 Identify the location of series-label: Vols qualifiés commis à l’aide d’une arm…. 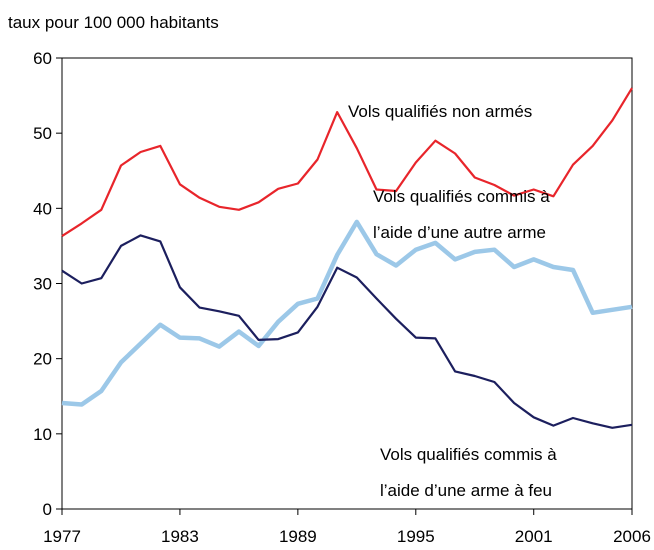
(468, 472).